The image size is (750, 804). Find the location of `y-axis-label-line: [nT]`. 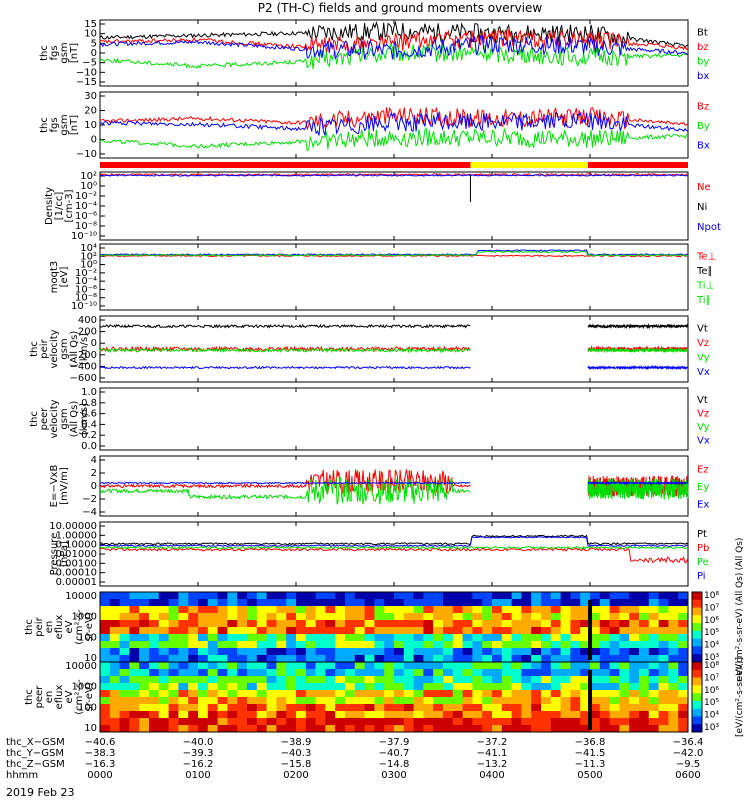

y-axis-label-line: [nT] is located at coordinates (74, 125).